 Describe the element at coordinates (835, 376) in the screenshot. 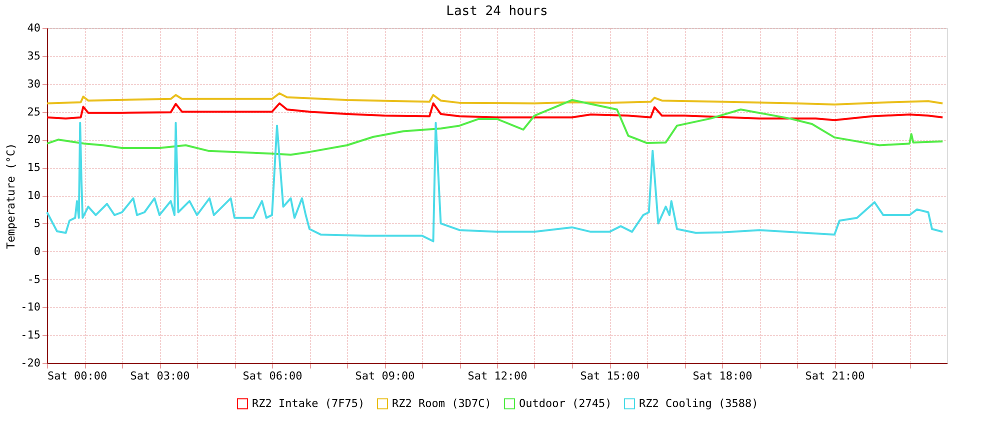

I see `x-tick-label: Sat 21:00` at that location.